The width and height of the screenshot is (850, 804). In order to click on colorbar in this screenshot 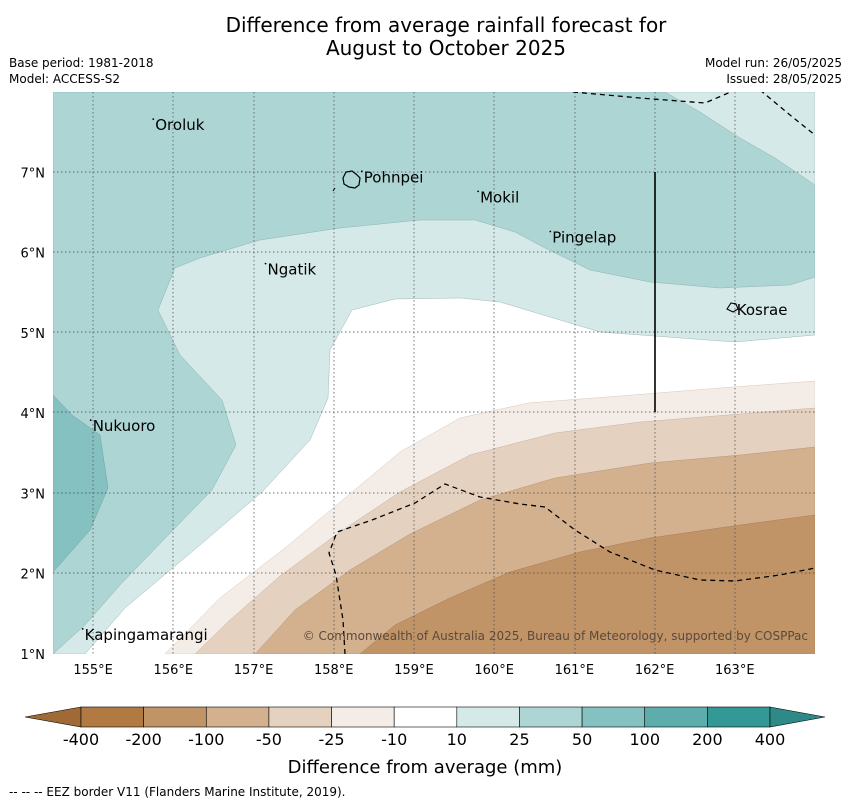, I will do `click(425, 717)`.